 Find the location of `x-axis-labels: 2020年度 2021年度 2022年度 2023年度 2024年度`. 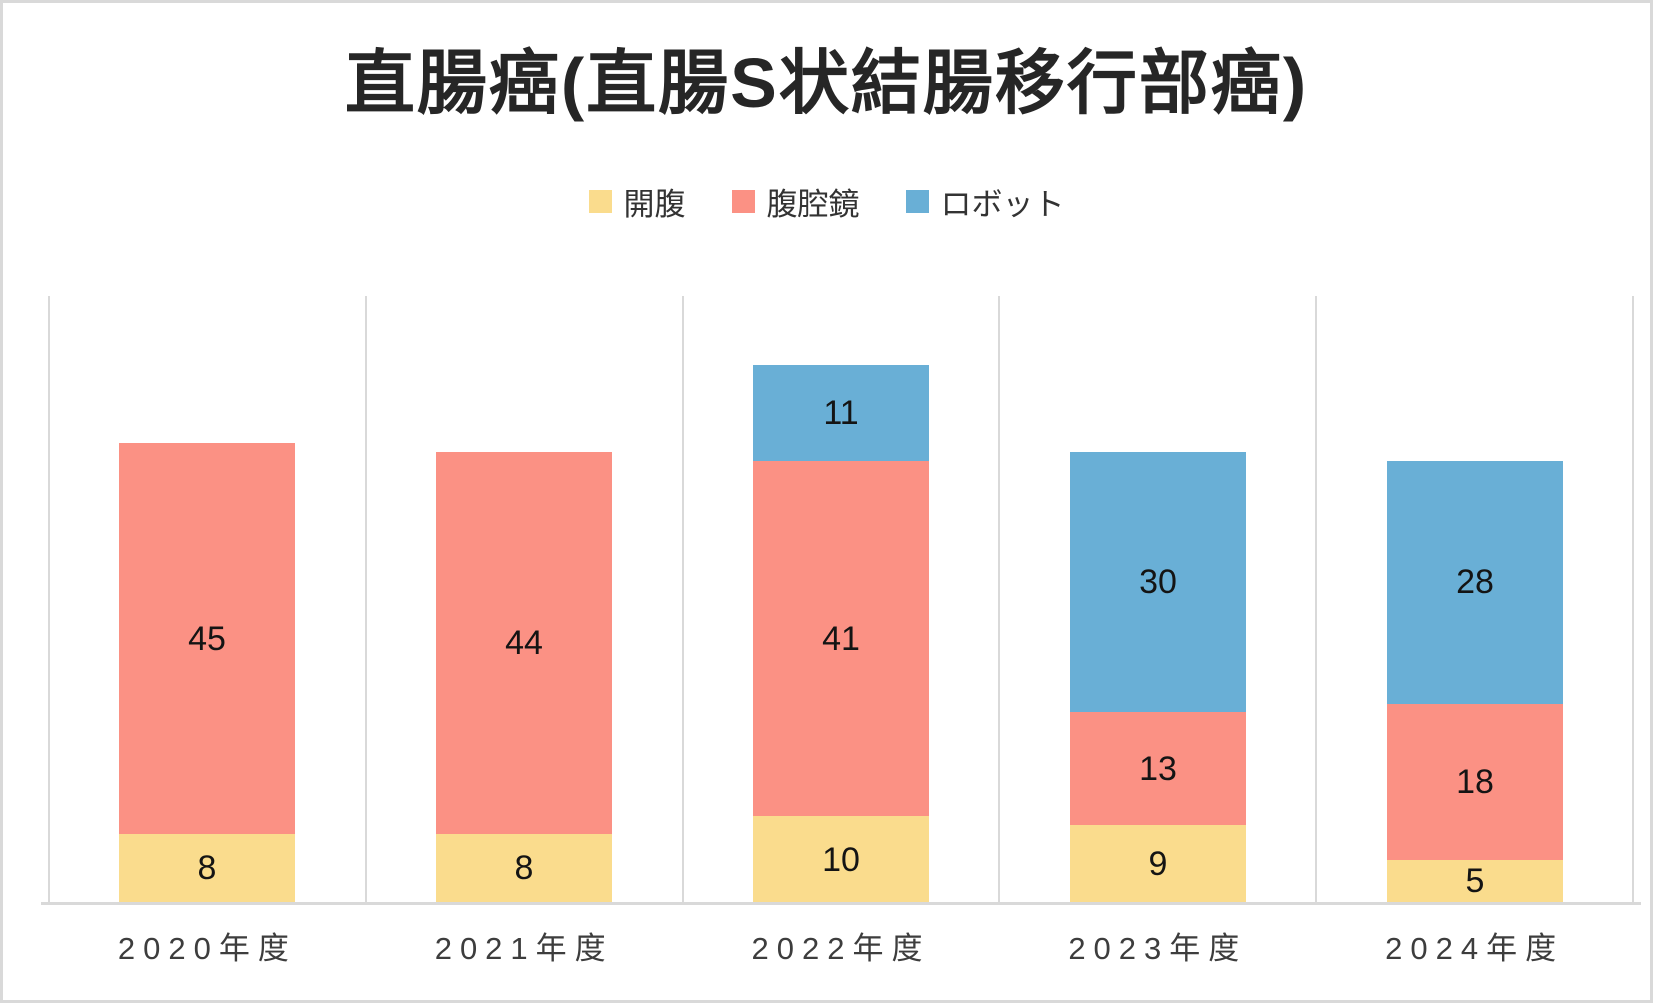

x-axis-labels: 2020年度 2021年度 2022年度 2023年度 2024年度 is located at coordinates (841, 948).